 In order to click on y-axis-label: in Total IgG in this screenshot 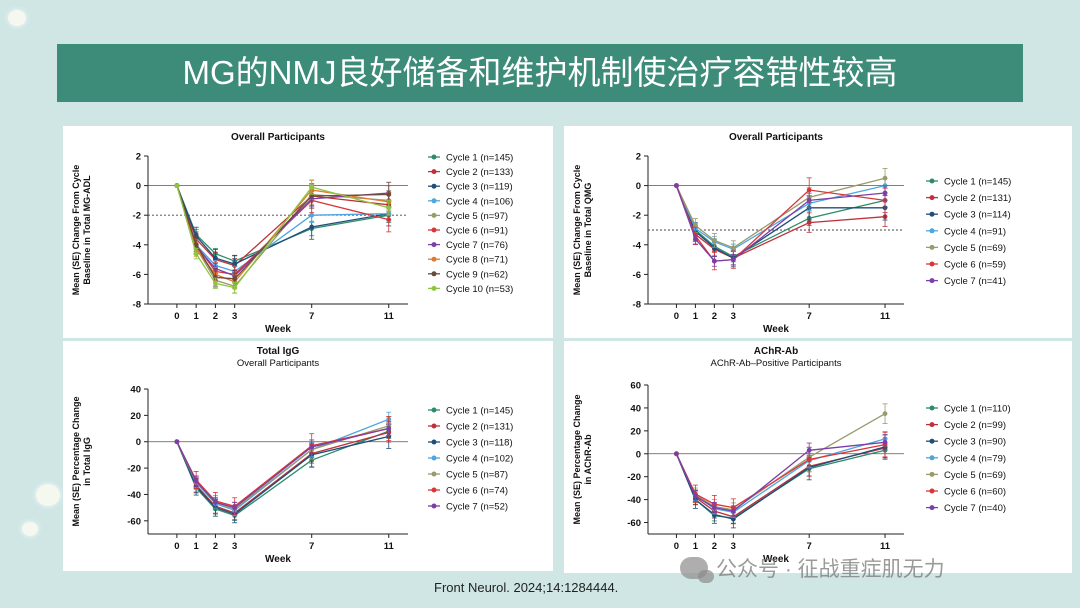, I will do `click(87, 461)`.